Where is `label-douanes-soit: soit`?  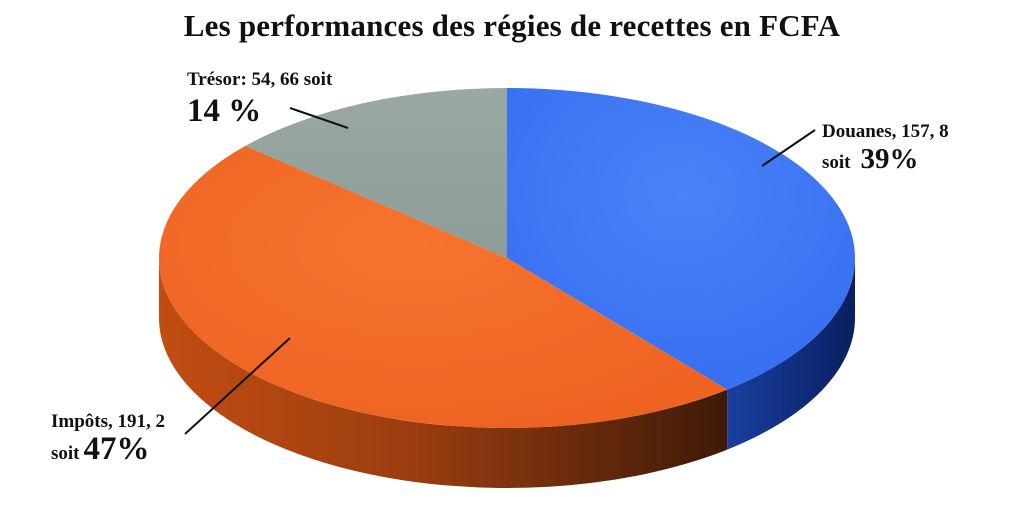 label-douanes-soit: soit is located at coordinates (836, 162).